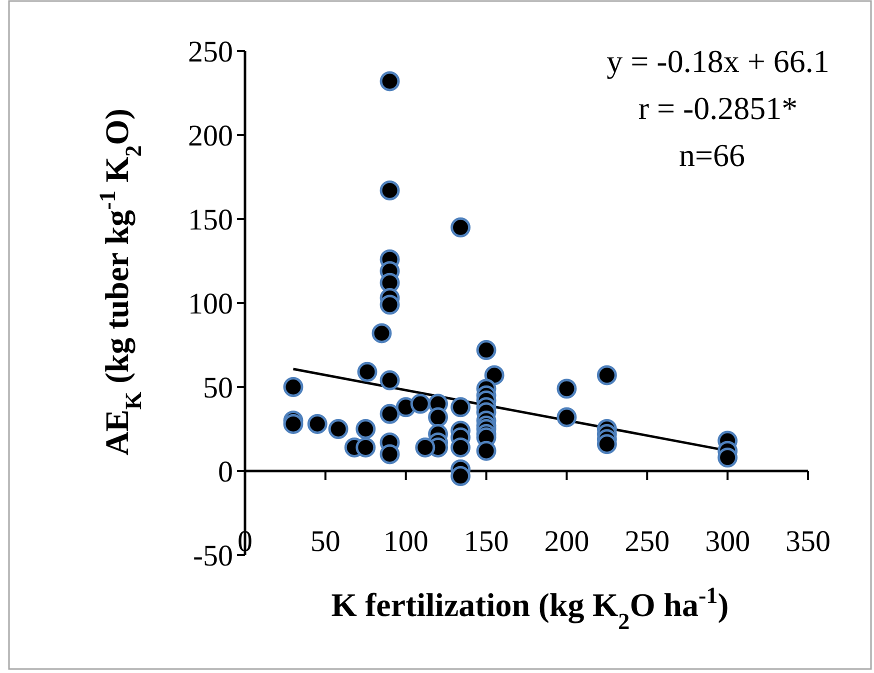 This screenshot has height=673, width=874. I want to click on x-axis-title: K fertilization (kg K$_{2}$O ha$^{-1}$), so click(530, 608).